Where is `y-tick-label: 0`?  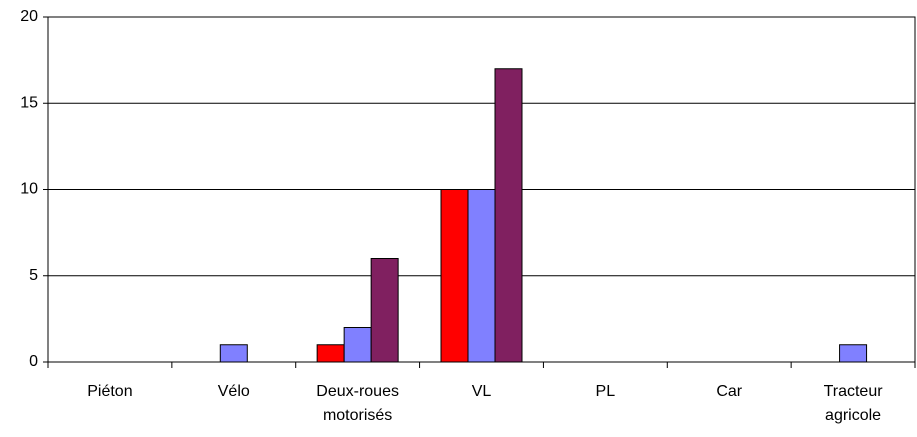 y-tick-label: 0 is located at coordinates (33, 361).